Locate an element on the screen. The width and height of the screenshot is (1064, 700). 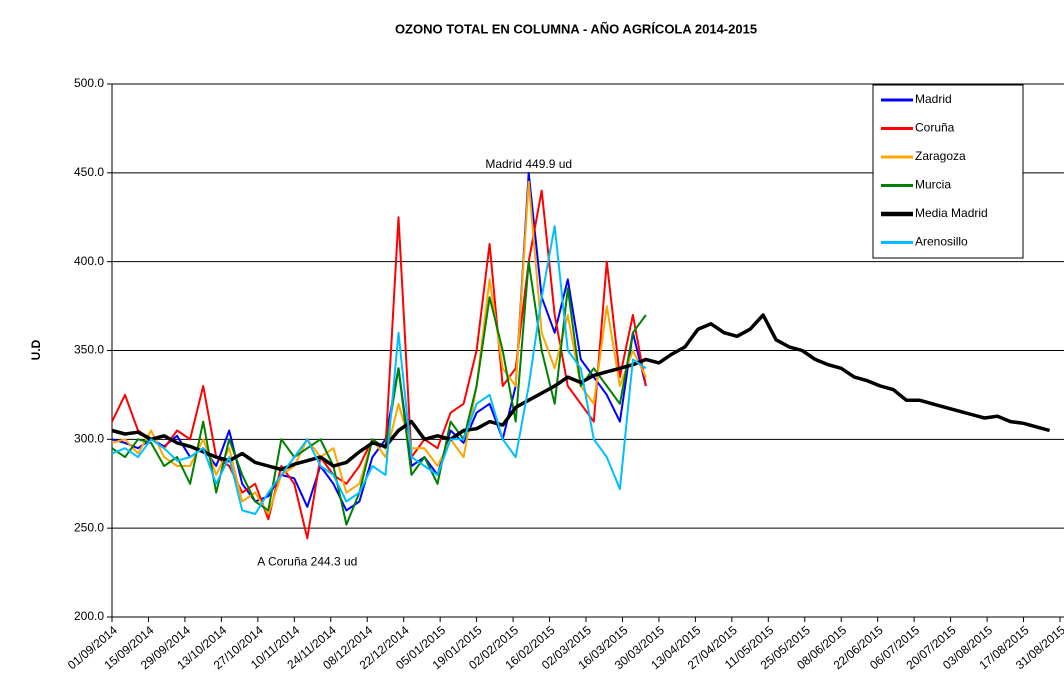
y-tick-label: 350.0 is located at coordinates (89, 350).